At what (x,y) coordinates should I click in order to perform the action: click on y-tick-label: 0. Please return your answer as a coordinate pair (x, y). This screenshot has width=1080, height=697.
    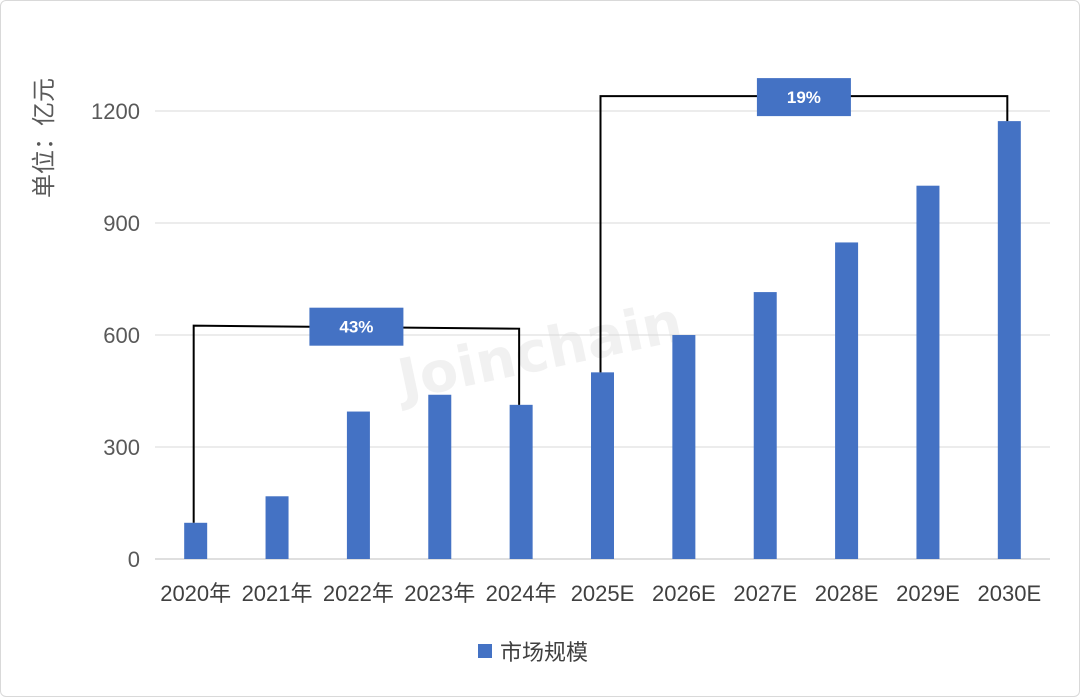
    Looking at the image, I should click on (134, 559).